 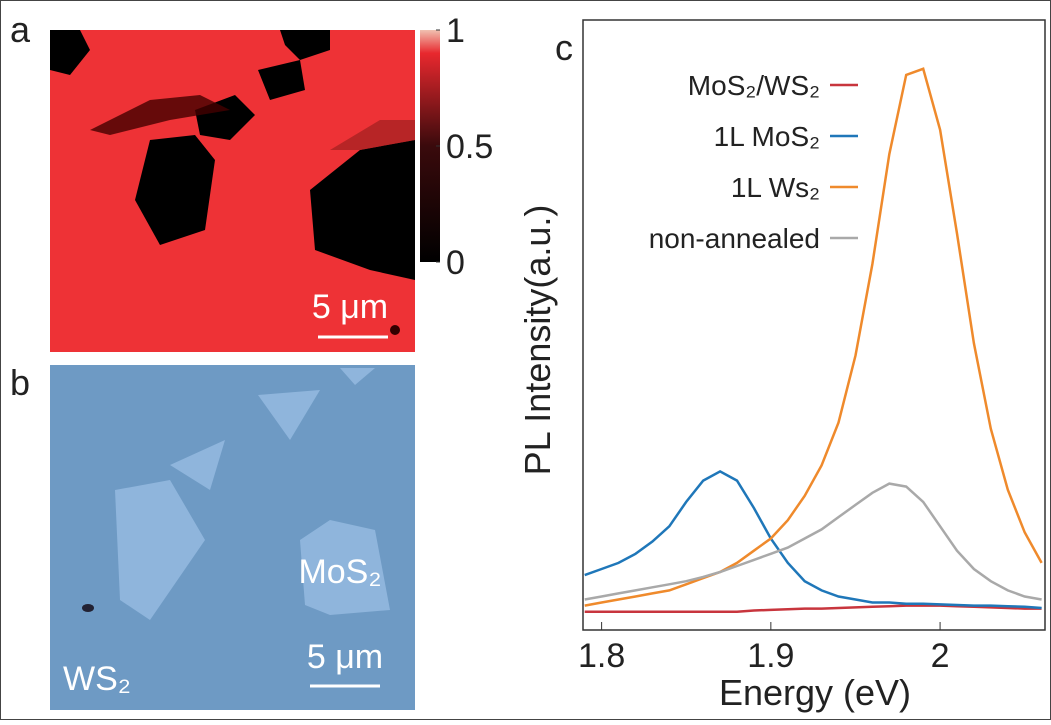 I want to click on y-axis-label: PL Intensity(a.u.), so click(x=537, y=340).